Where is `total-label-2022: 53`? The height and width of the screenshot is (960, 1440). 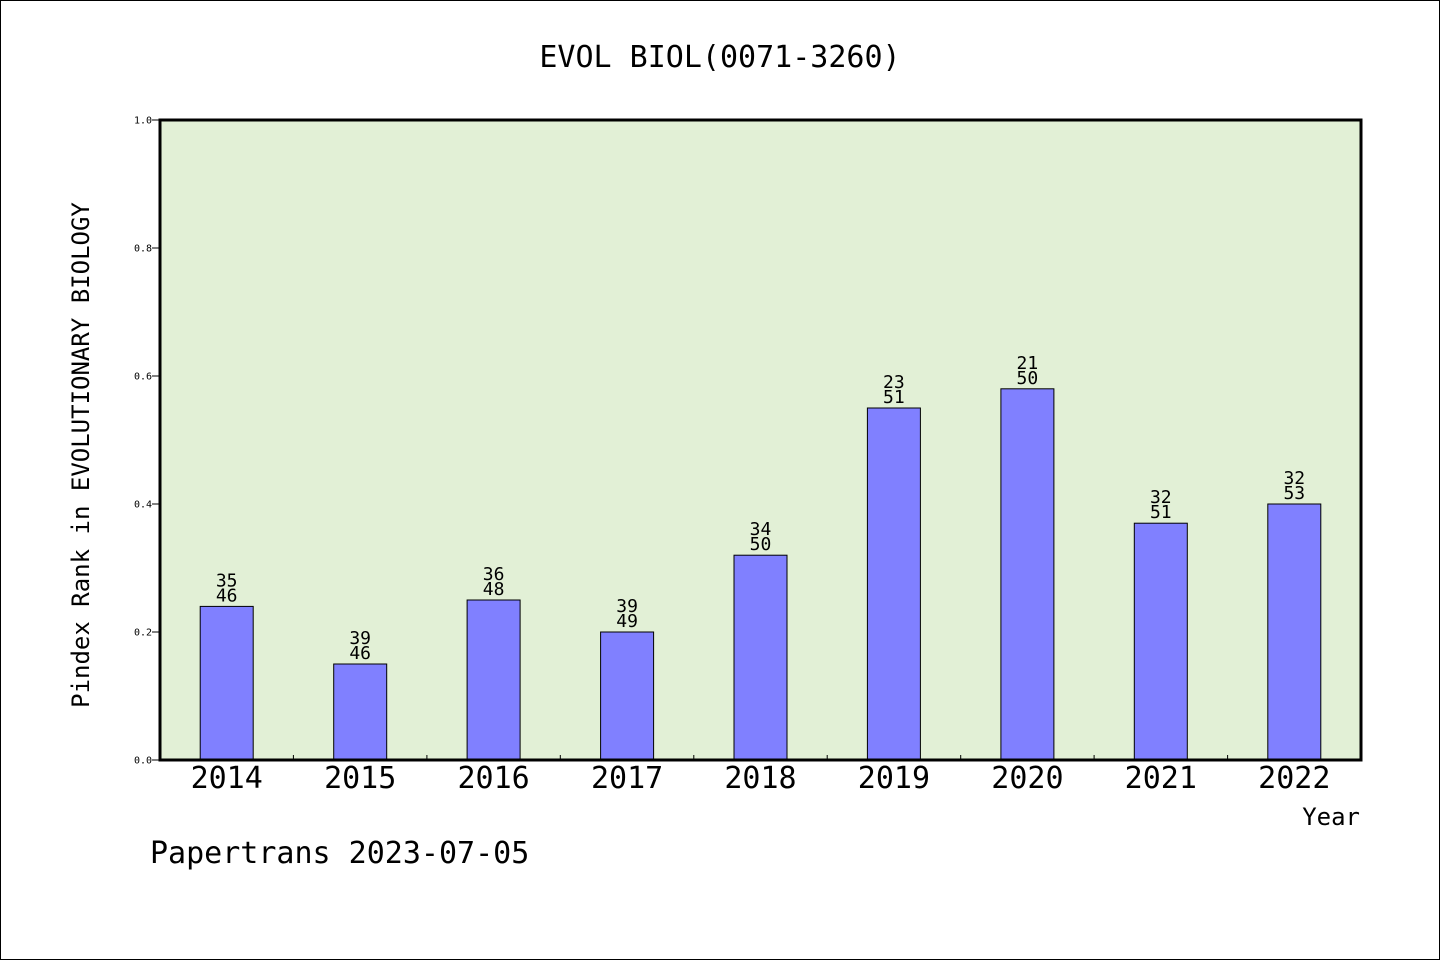
total-label-2022: 53 is located at coordinates (1294, 493).